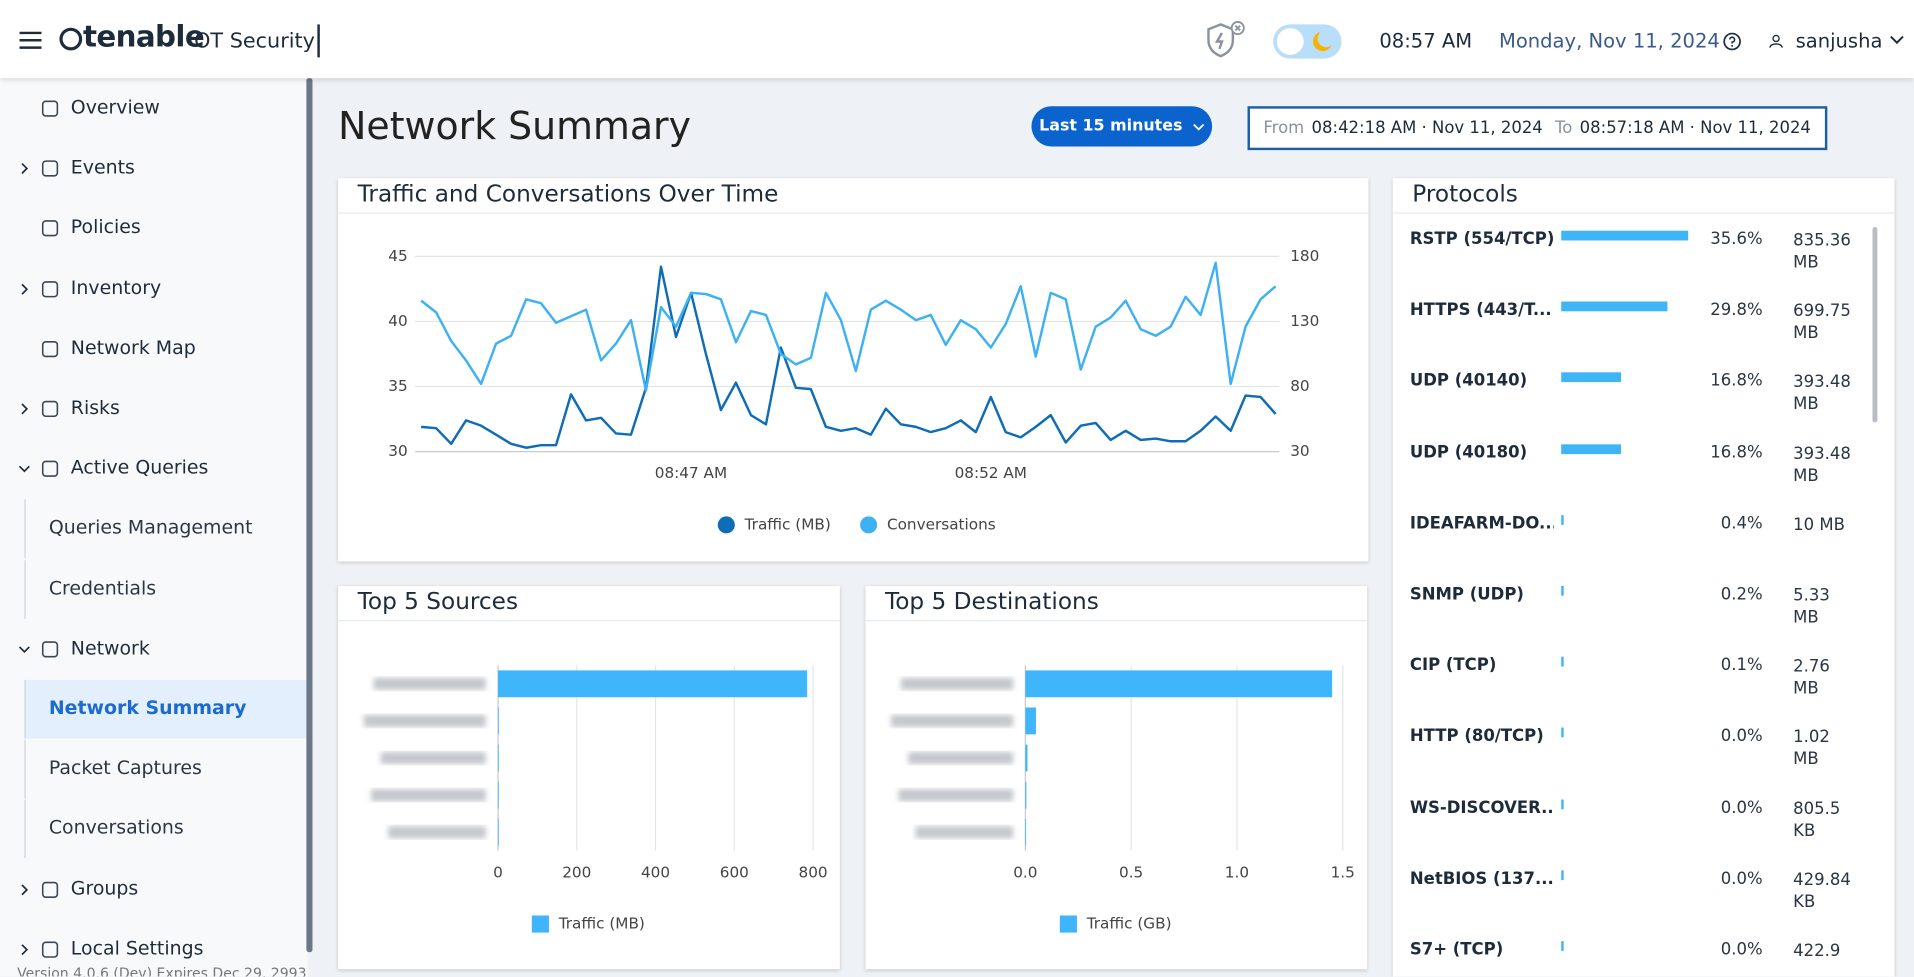 The width and height of the screenshot is (1914, 977). Describe the element at coordinates (154, 289) in the screenshot. I see `nav-item: Inventory` at that location.